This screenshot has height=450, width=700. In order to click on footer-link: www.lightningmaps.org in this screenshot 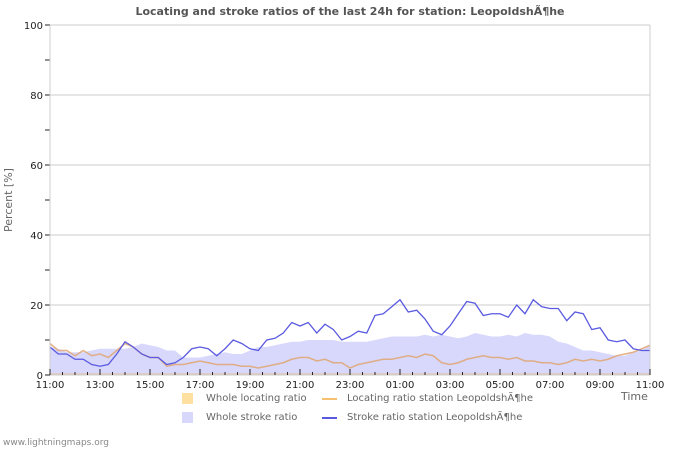, I will do `click(56, 443)`.